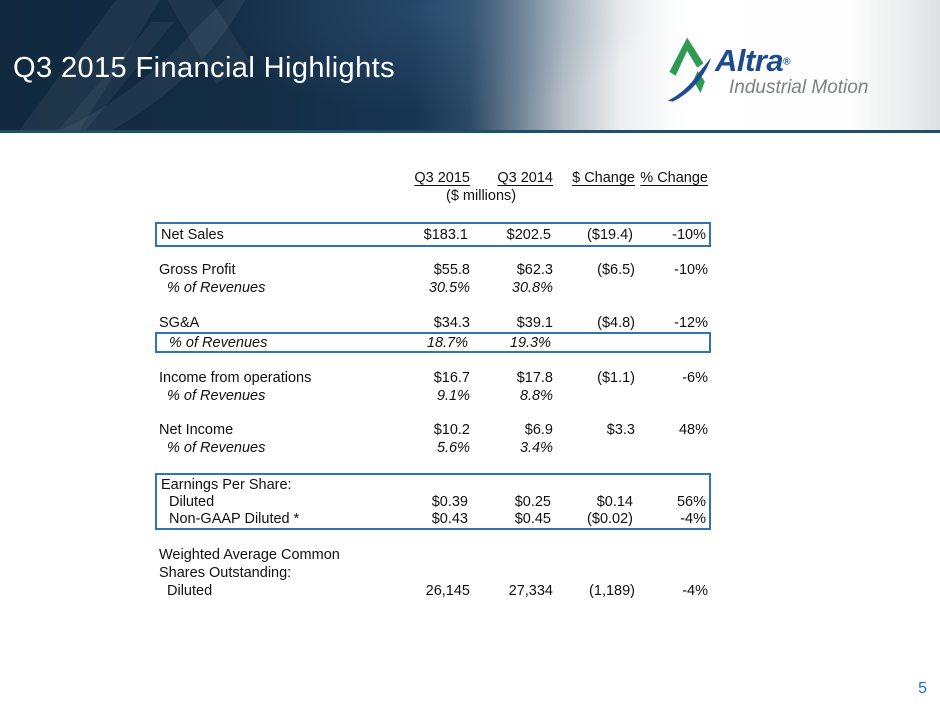  I want to click on table-row-shares-outstanding: Shares Outstanding:, so click(433, 573).